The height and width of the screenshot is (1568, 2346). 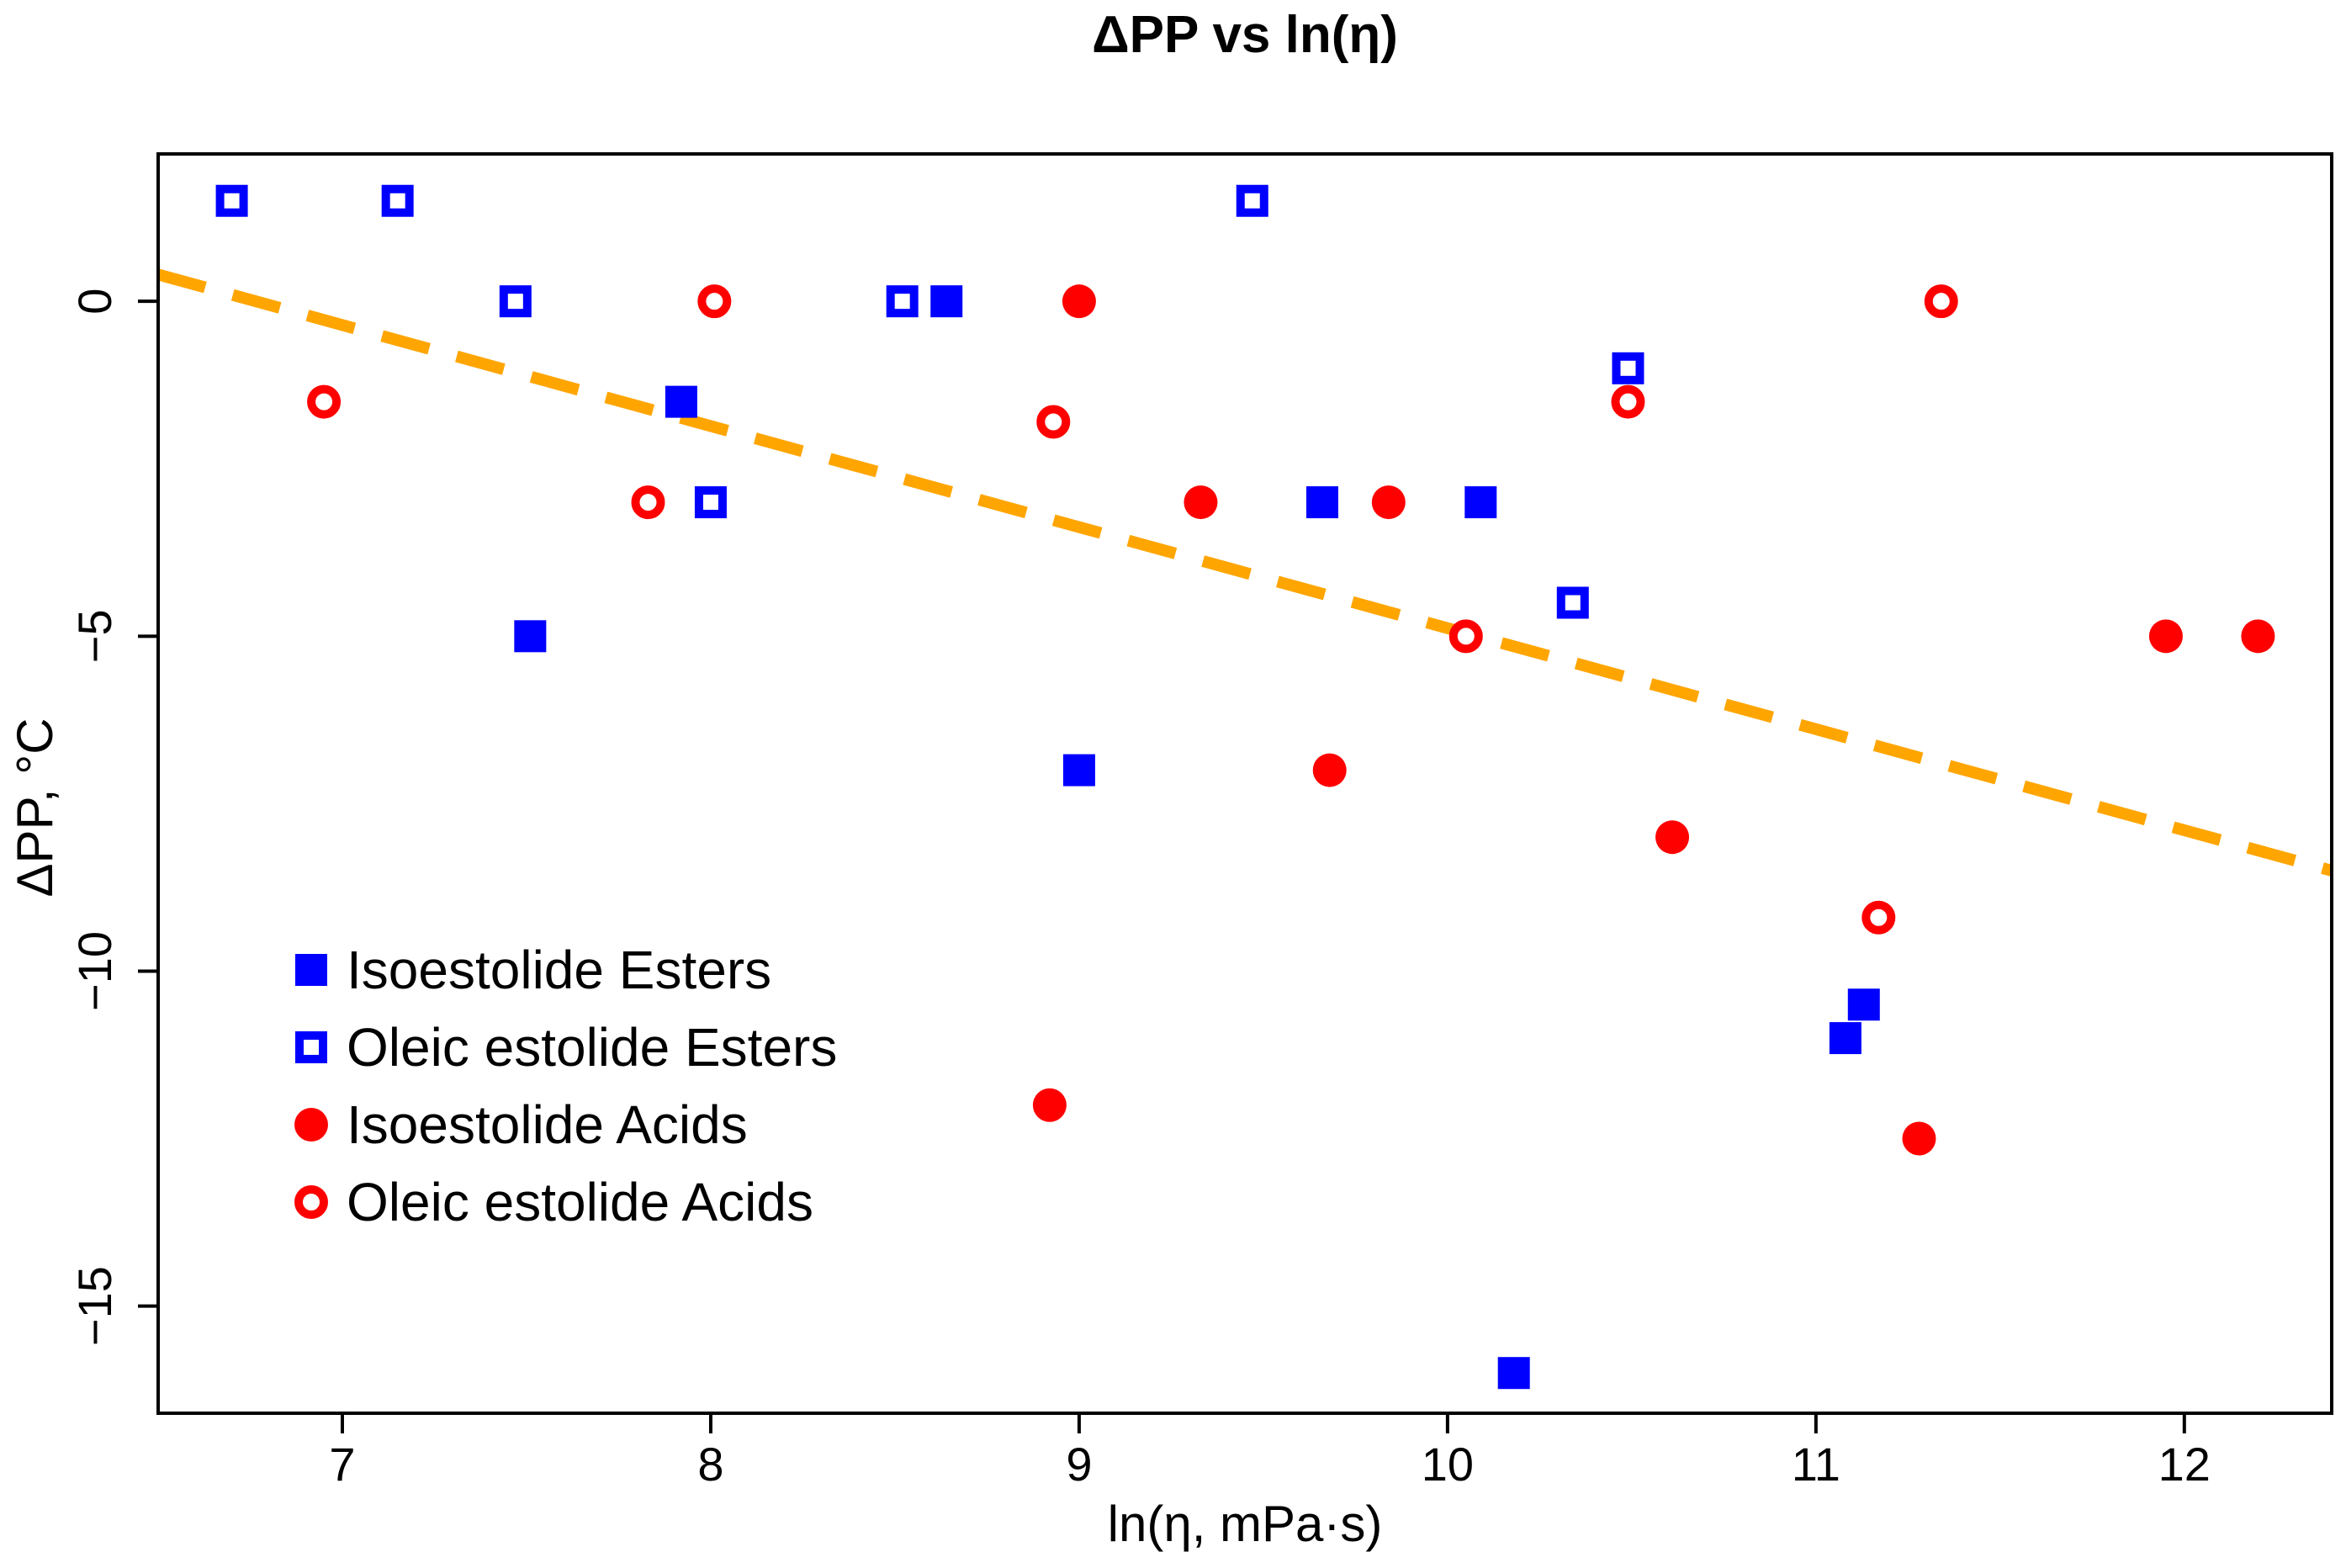 I want to click on x-tick-label: 12, so click(x=2184, y=1464).